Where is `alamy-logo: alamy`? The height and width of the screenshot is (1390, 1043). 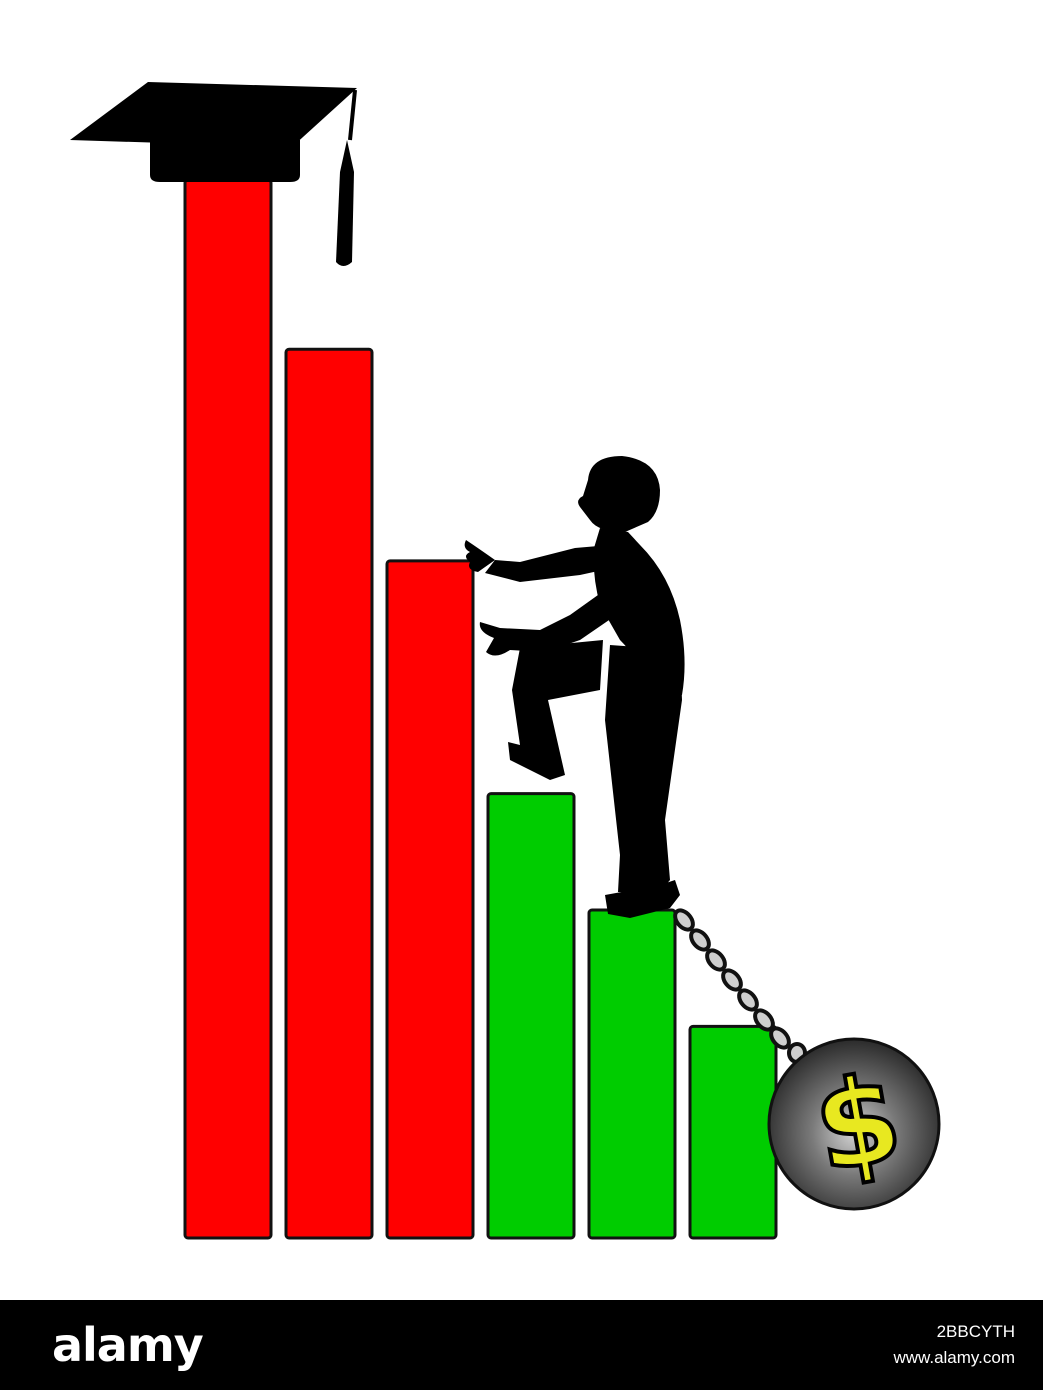
alamy-logo: alamy is located at coordinates (128, 1345).